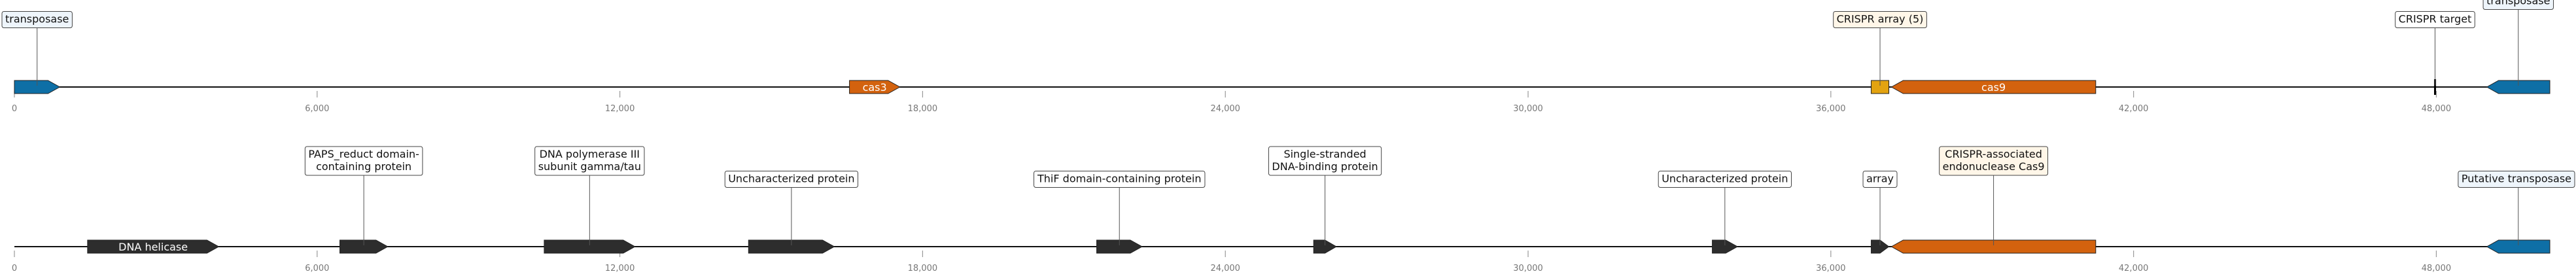 Image resolution: width=2576 pixels, height=280 pixels. I want to click on gene-dna-polymerase-iii-subunit-gamma-tau-callout-box, so click(589, 161).